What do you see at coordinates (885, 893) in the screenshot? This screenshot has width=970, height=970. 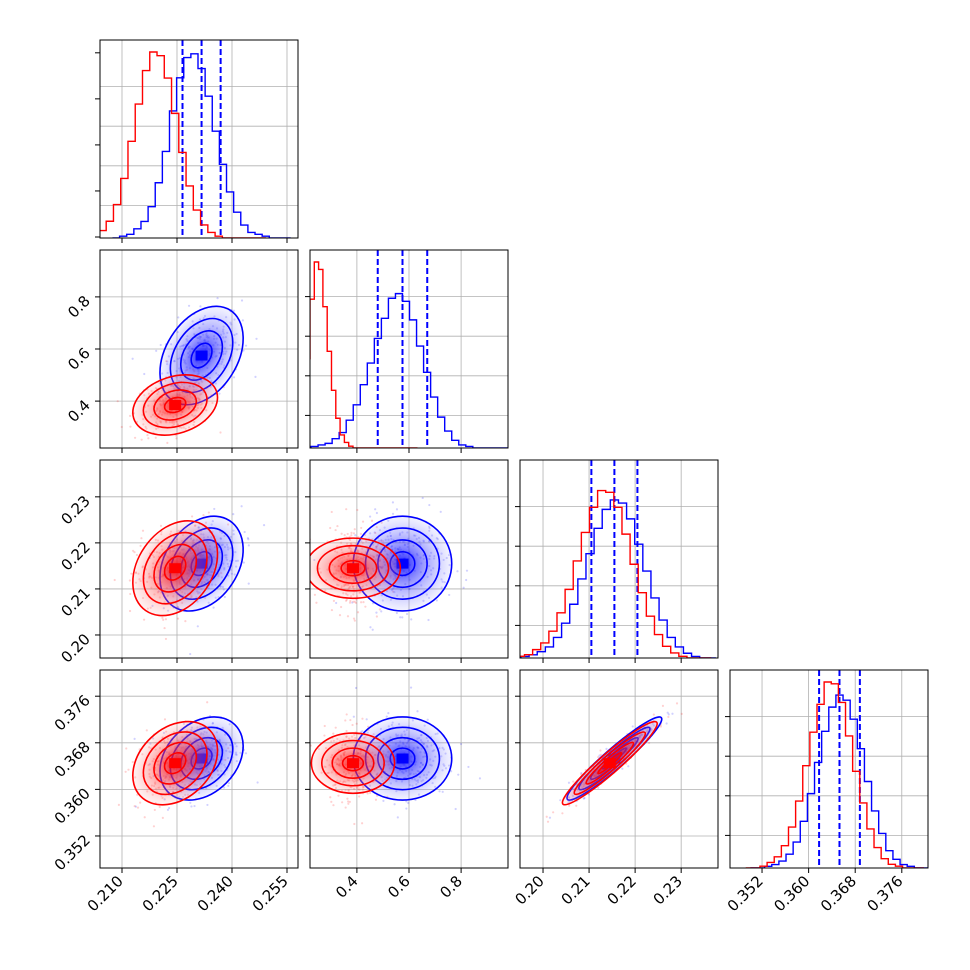 I see `x-tick-label: 0.376` at bounding box center [885, 893].